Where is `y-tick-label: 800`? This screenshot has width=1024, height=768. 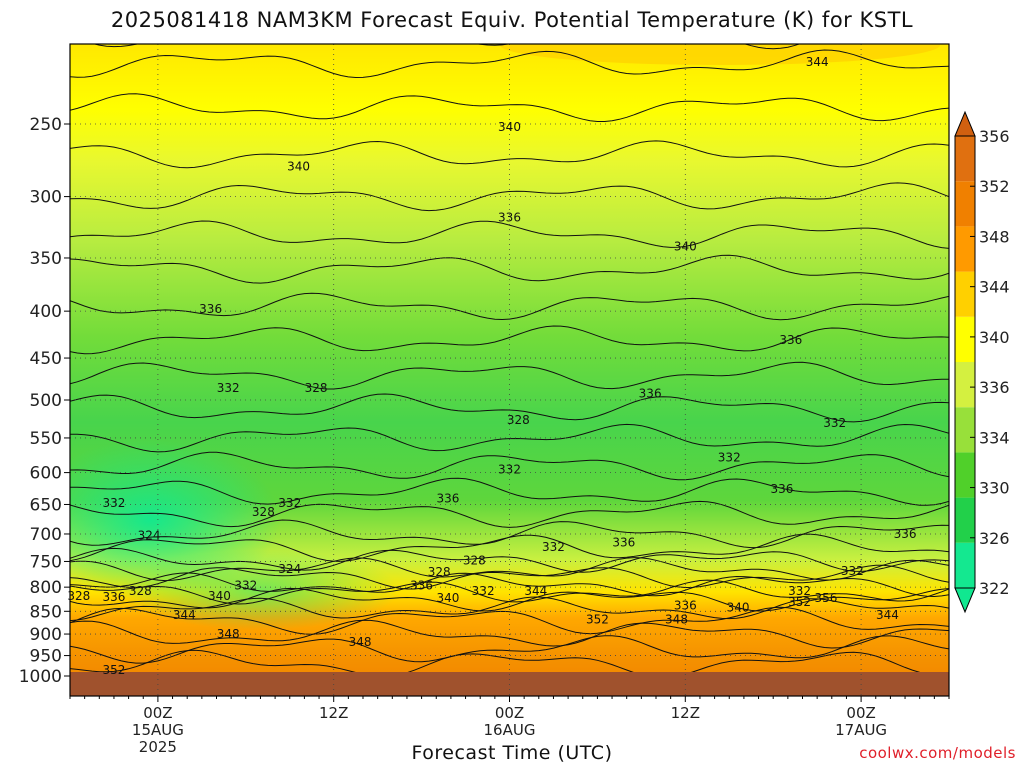 y-tick-label: 800 is located at coordinates (46, 588).